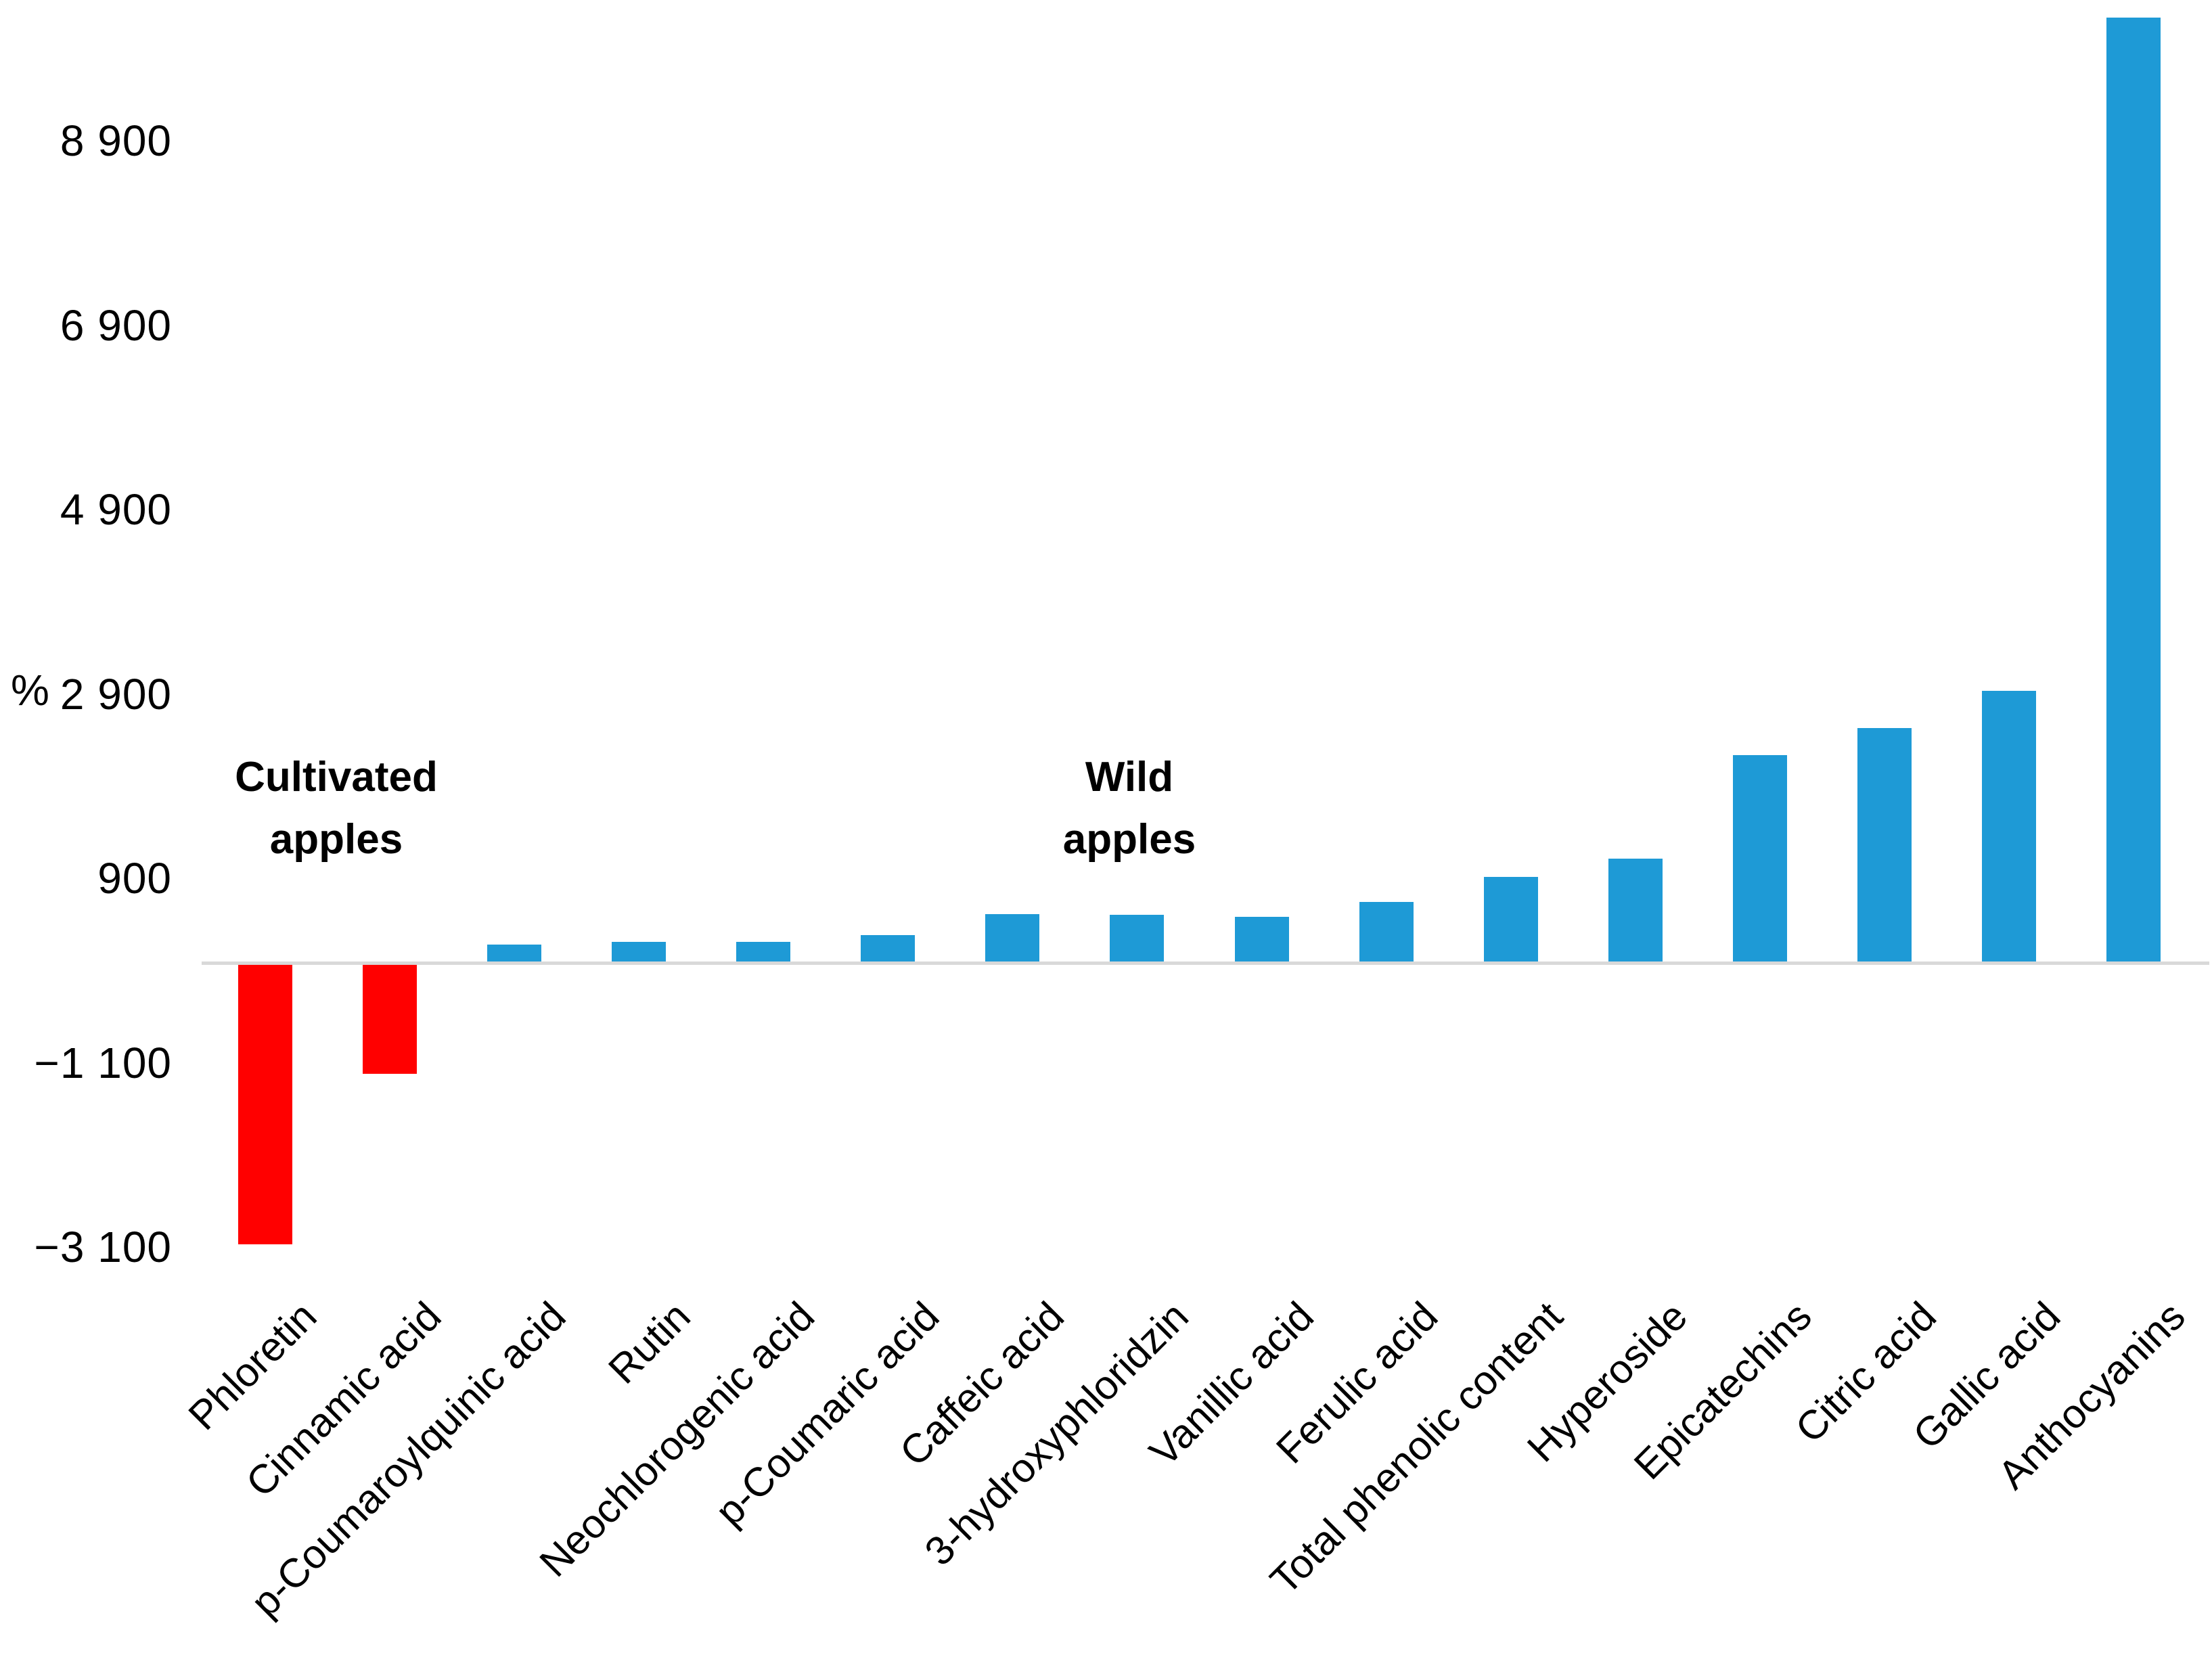 This screenshot has width=2212, height=1653. Describe the element at coordinates (639, 952) in the screenshot. I see `bar-rutin` at that location.